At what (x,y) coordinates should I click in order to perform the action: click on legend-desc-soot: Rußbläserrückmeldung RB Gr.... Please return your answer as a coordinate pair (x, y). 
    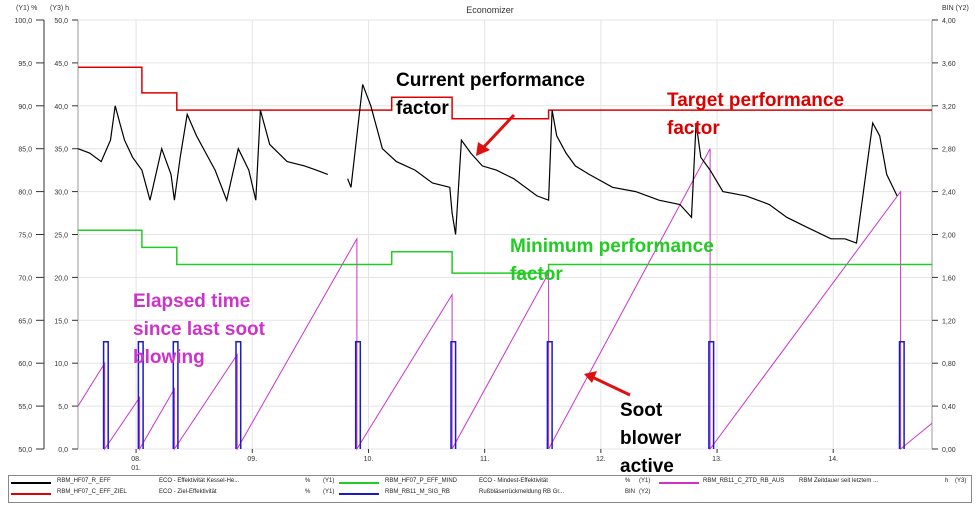
    Looking at the image, I should click on (522, 492).